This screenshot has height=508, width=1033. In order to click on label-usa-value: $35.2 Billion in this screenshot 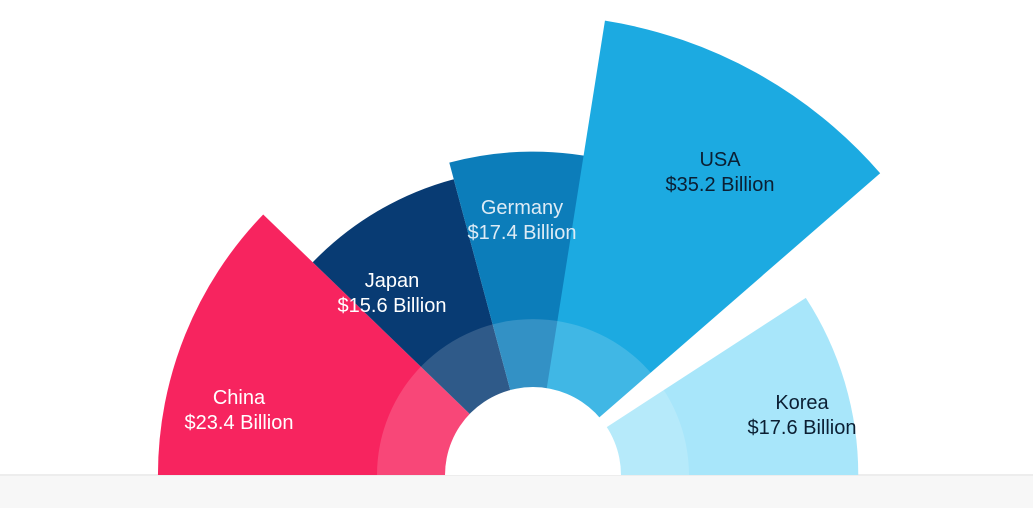, I will do `click(720, 185)`.